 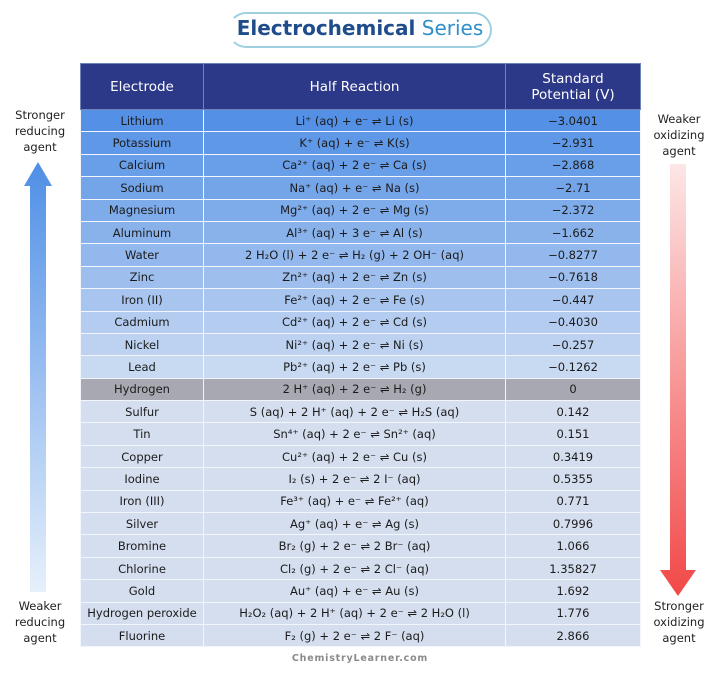 What do you see at coordinates (354, 434) in the screenshot?
I see `half-reaction: Sn⁴⁺ (aq) + 2 e⁻ ⇌ Sn²⁺ (aq)` at bounding box center [354, 434].